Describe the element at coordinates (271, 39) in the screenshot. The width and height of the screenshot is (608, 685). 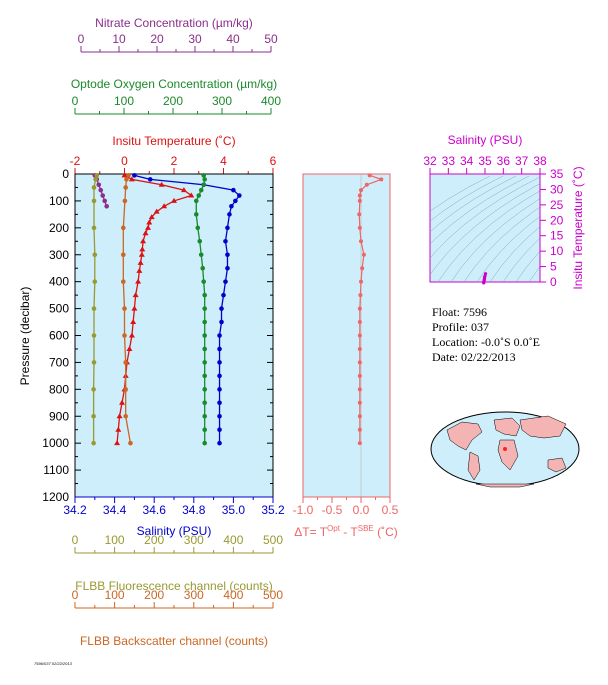
I see `nitrate-axis-tick-label: 50` at that location.